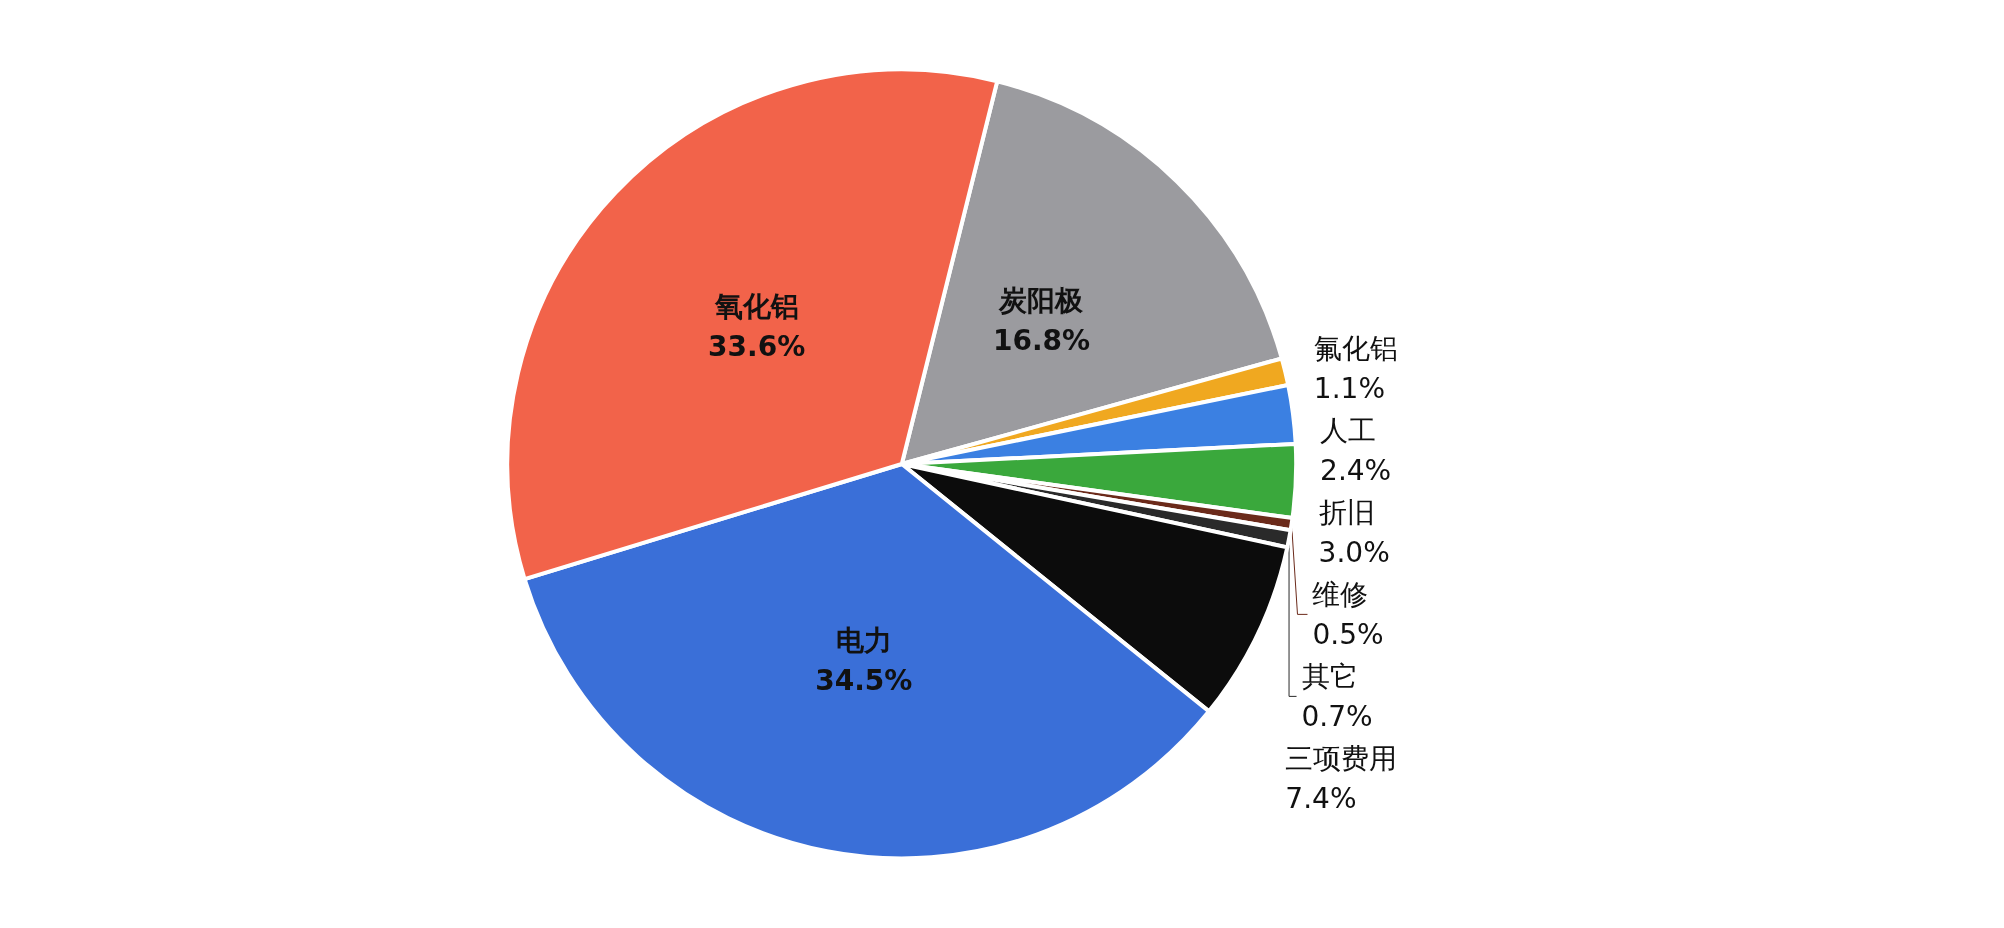 This screenshot has height=928, width=2004. I want to click on data-label: 0.7%, so click(1337, 716).